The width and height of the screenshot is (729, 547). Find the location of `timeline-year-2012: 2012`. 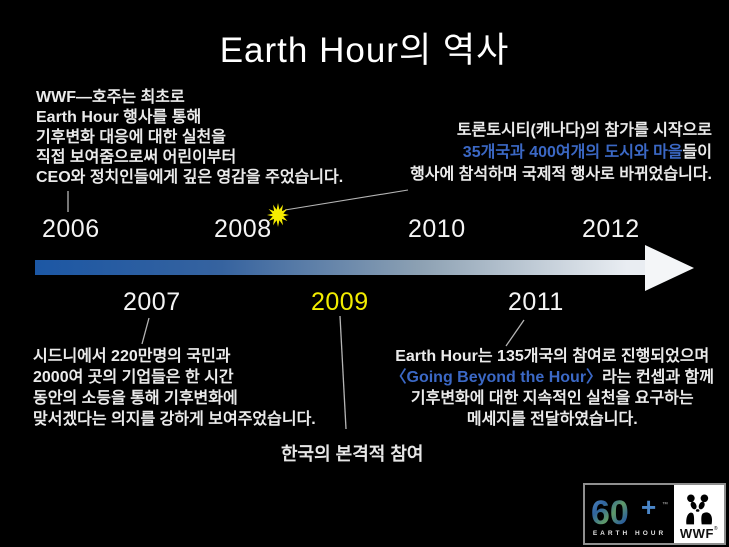

timeline-year-2012: 2012 is located at coordinates (611, 229).